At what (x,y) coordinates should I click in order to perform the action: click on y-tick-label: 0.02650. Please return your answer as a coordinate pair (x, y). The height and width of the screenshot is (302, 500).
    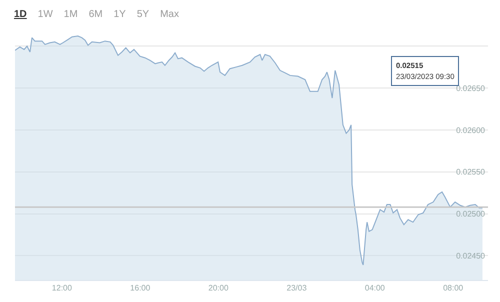
    Looking at the image, I should click on (471, 88).